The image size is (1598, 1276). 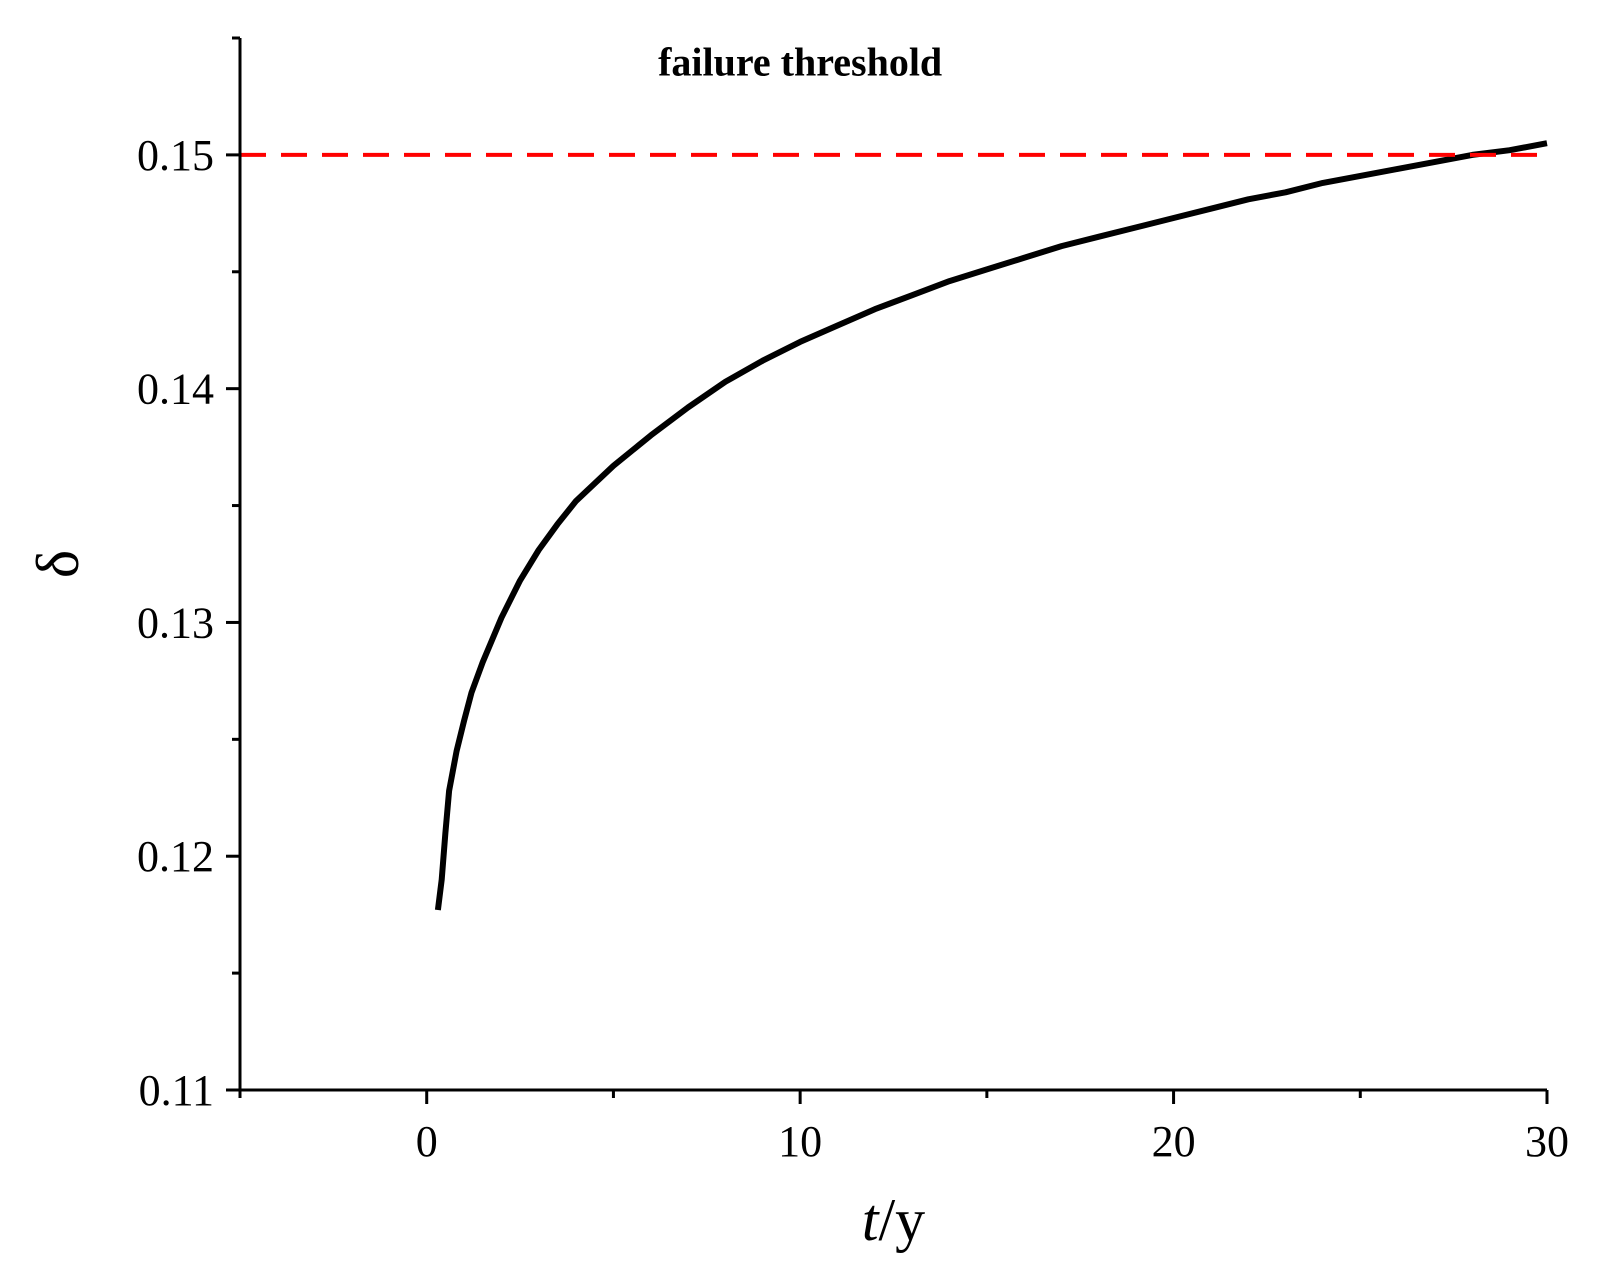 I want to click on x-tick-label: 0, so click(x=427, y=1141).